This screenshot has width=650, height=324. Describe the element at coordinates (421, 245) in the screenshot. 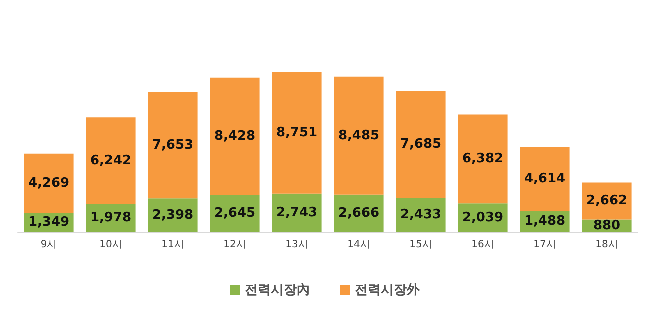

I see `x-tick-label: 15시` at that location.